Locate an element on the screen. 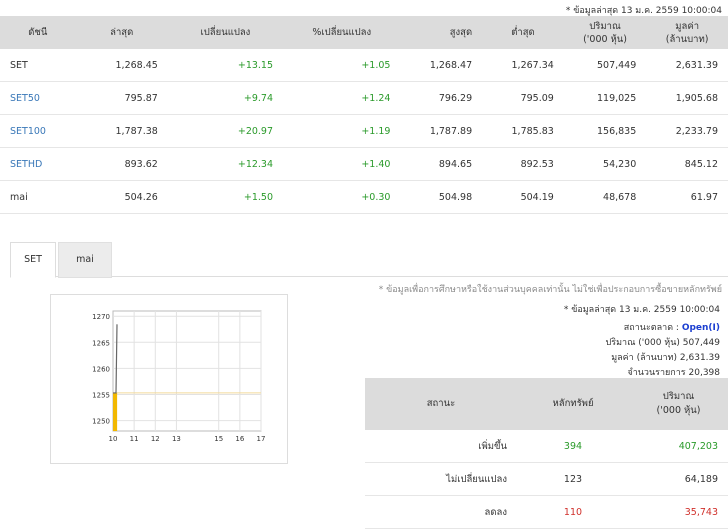  market-status-label: สถานะตลาด : is located at coordinates (651, 328).